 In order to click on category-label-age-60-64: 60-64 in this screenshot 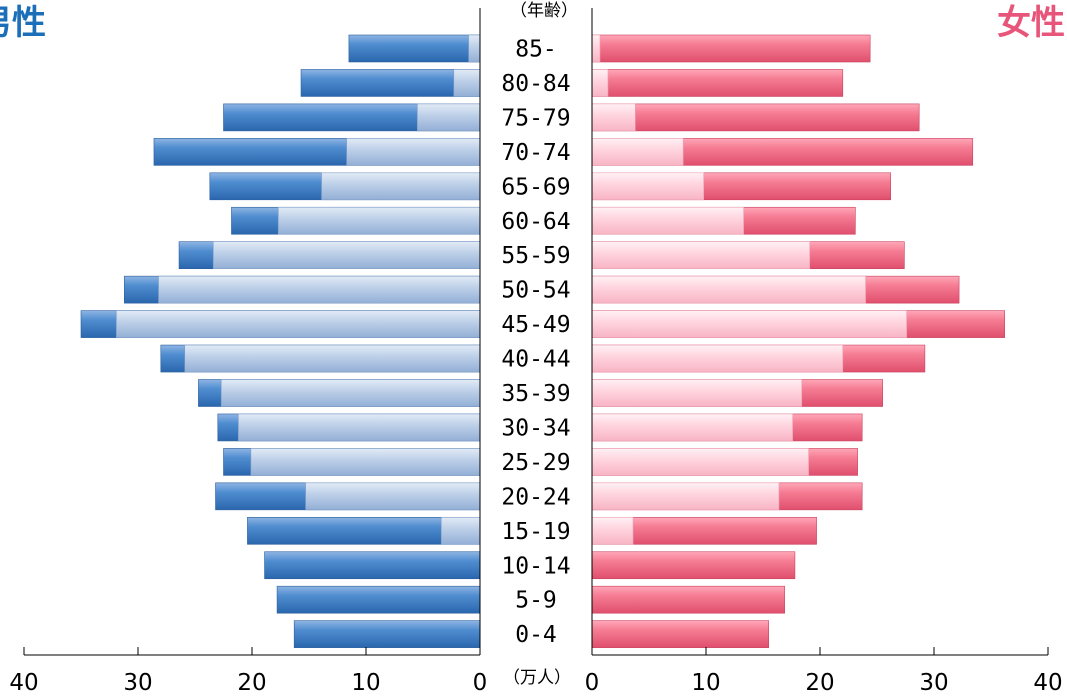, I will do `click(535, 222)`.